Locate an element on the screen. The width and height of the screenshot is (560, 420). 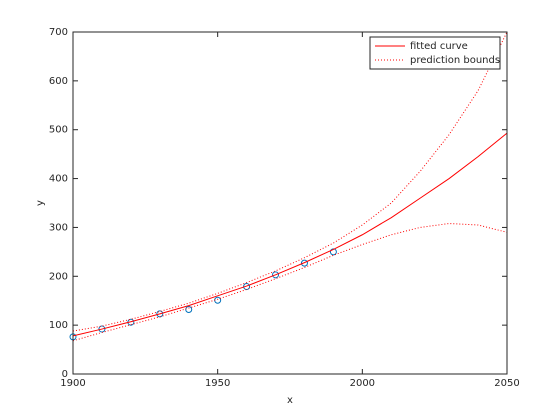
y-tick-label: 700 is located at coordinates (58, 32).